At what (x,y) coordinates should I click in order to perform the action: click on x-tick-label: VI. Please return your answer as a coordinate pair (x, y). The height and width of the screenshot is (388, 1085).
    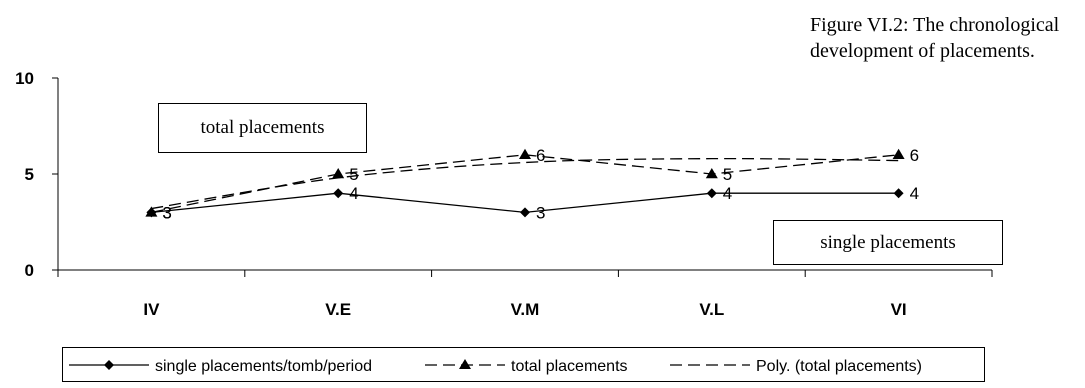
    Looking at the image, I should click on (899, 309).